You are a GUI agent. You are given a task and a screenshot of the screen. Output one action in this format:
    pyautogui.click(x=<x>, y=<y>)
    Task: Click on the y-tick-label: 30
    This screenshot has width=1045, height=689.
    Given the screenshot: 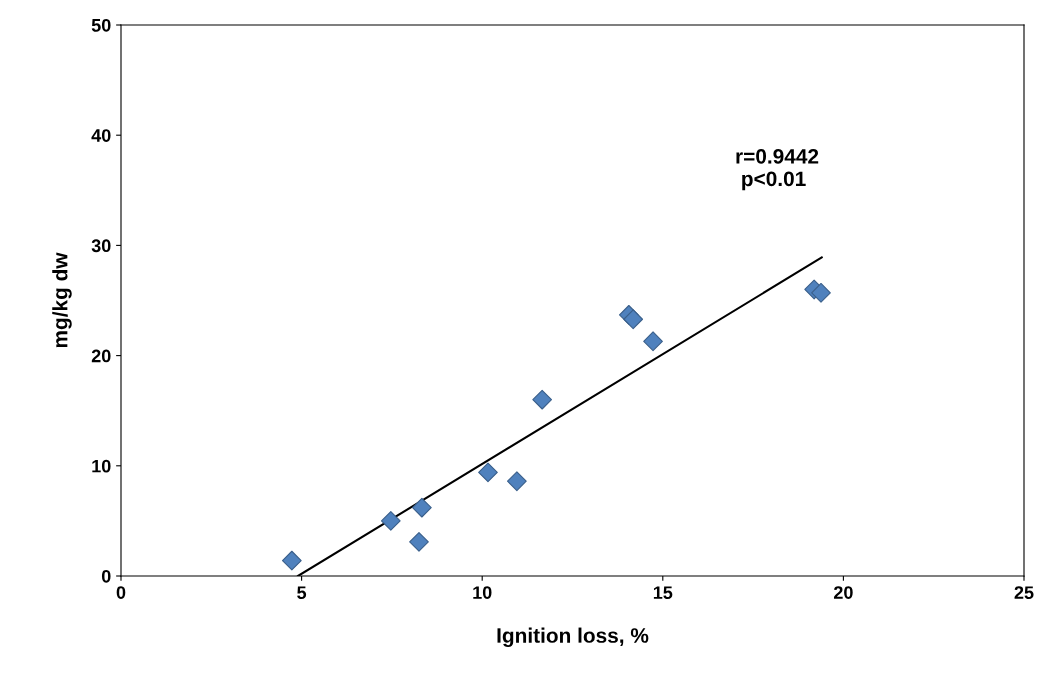 What is the action you would take?
    pyautogui.click(x=101, y=246)
    